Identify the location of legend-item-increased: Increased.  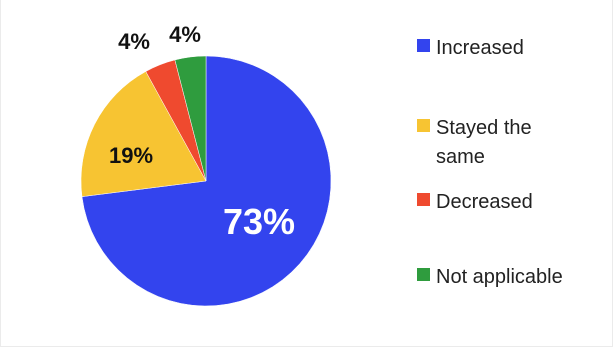
(512, 48).